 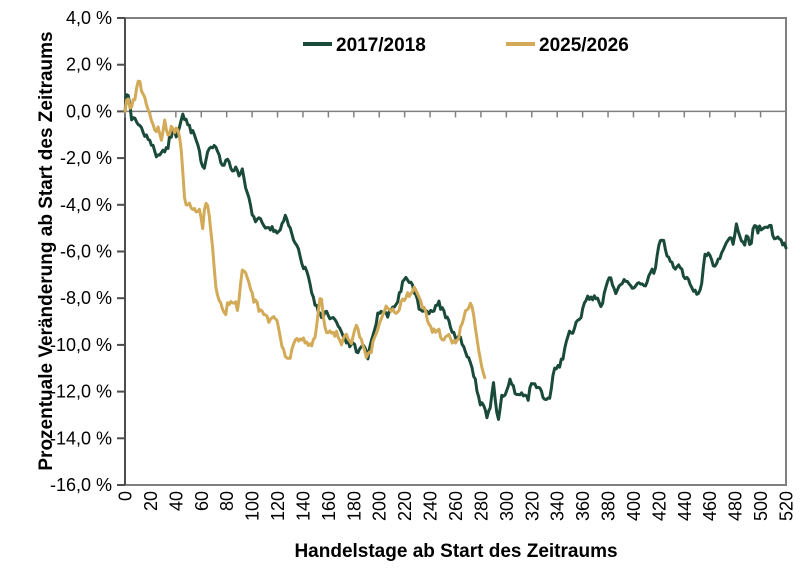 I want to click on x-tick-label: 500, so click(x=761, y=506).